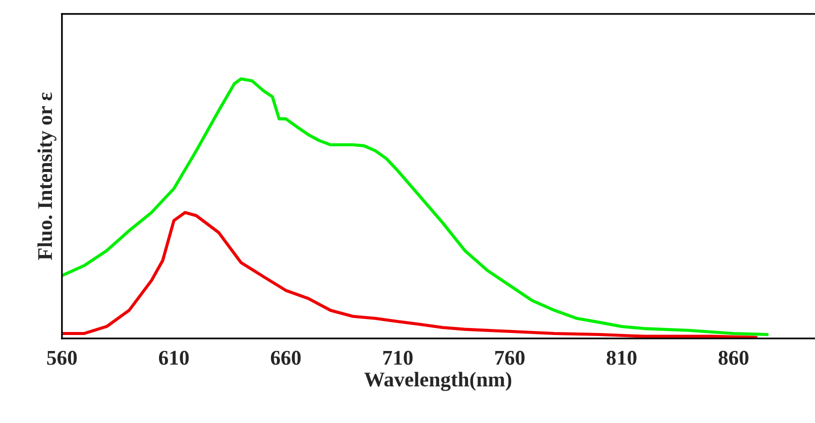 The image size is (815, 423). I want to click on x-tick-label: 810, so click(621, 357).